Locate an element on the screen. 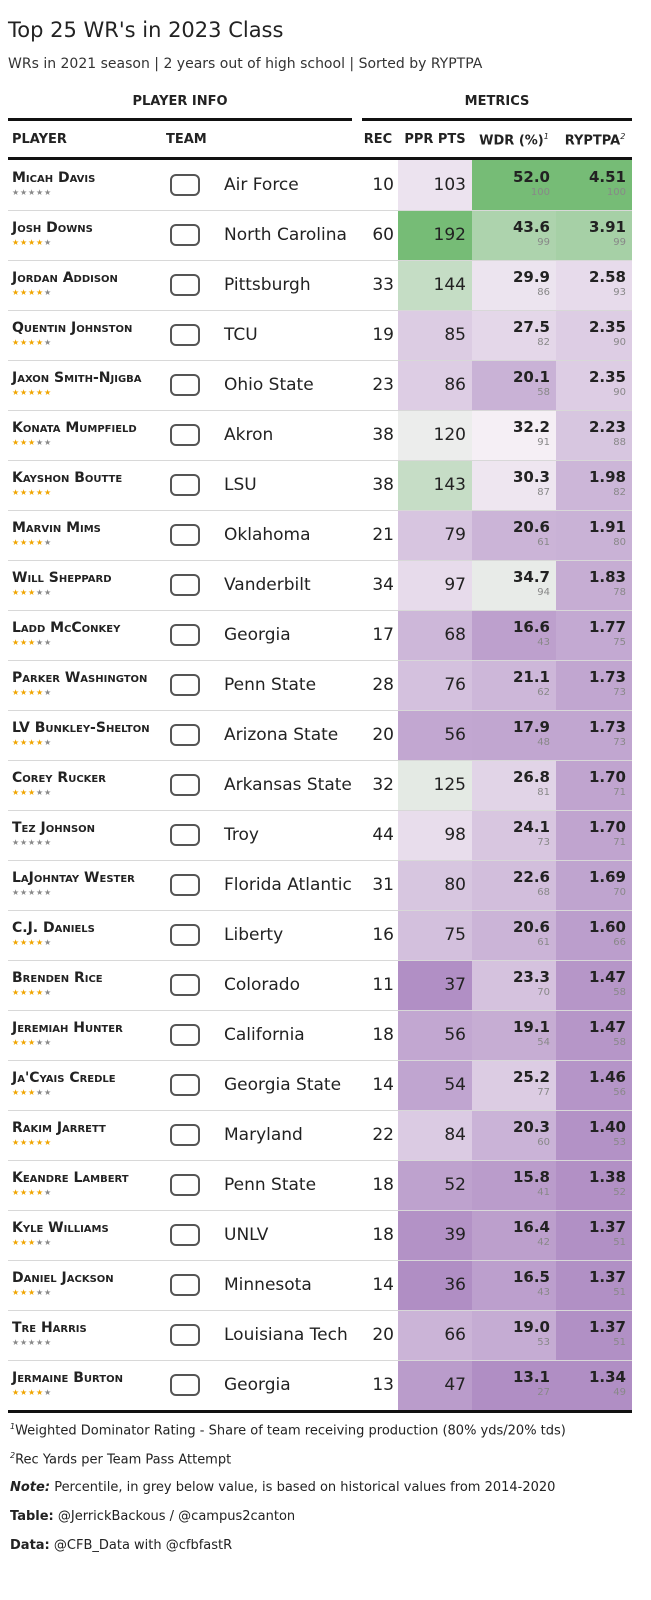  rec: 21 is located at coordinates (383, 535).